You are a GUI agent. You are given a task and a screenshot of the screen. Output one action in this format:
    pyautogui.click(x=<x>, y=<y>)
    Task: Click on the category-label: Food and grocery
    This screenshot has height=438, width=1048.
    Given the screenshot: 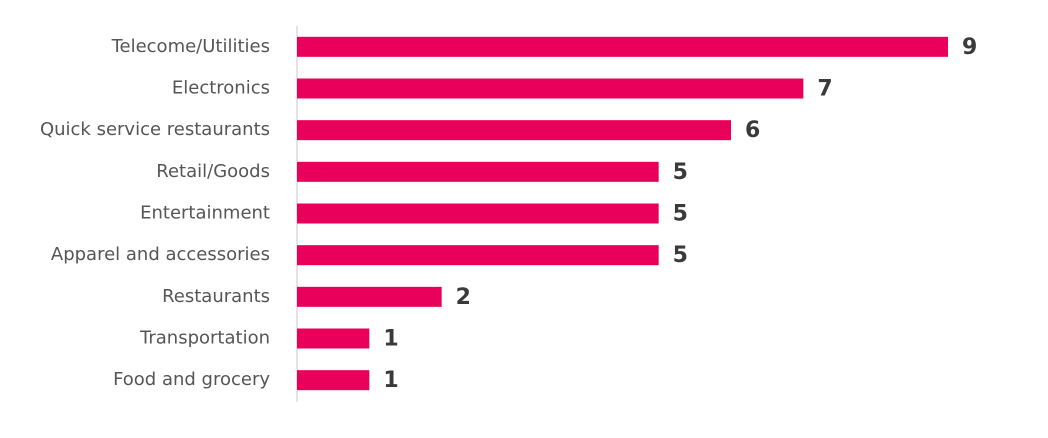 What is the action you would take?
    pyautogui.click(x=191, y=379)
    